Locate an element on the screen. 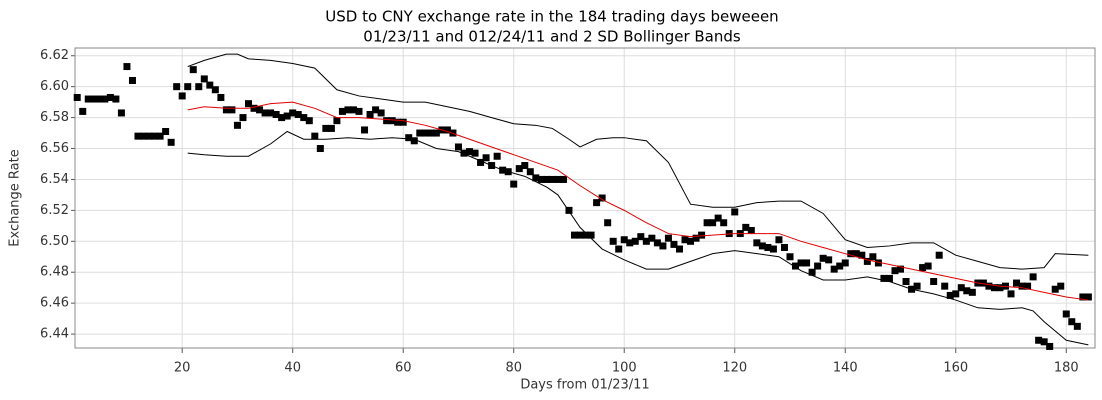  y-tick-label: 6.44 is located at coordinates (54, 334).